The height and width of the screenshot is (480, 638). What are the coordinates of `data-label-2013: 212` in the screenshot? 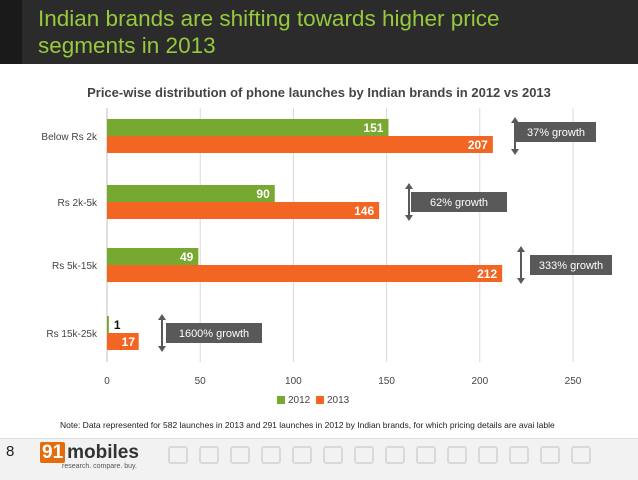 It's located at (487, 274).